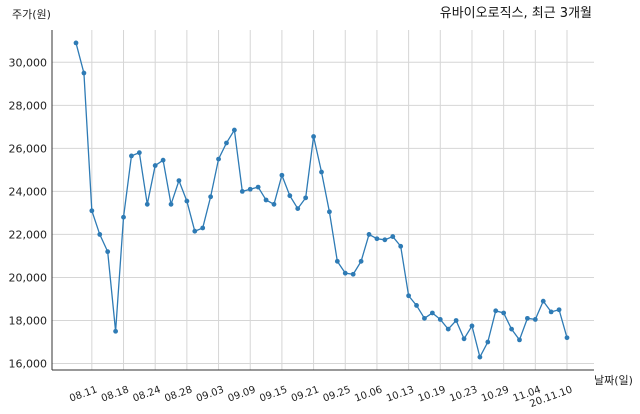 This screenshot has height=414, width=640. Describe the element at coordinates (147, 394) in the screenshot. I see `x-tick-label: 08.24` at that location.